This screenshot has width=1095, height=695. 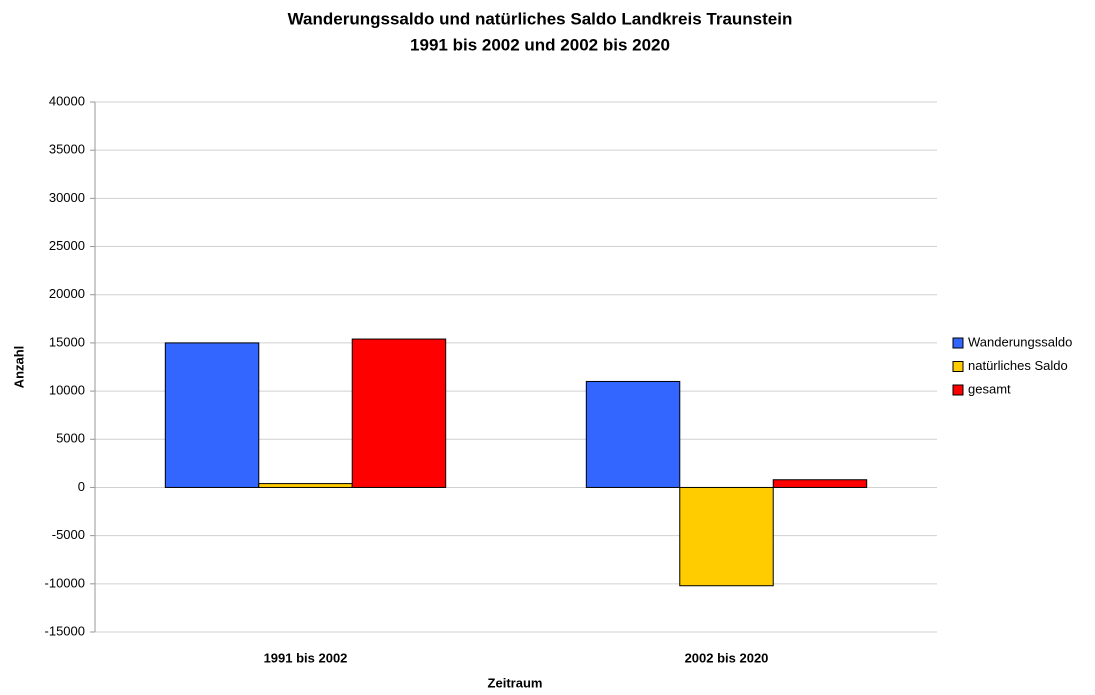 I want to click on y-tick-label: 40000, so click(x=67, y=100).